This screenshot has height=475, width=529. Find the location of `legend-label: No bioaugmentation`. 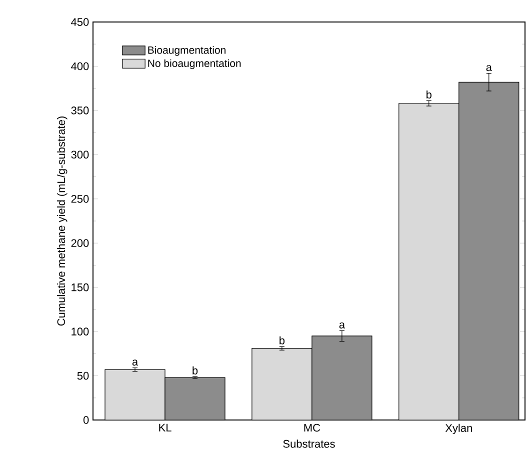

legend-label: No bioaugmentation is located at coordinates (194, 64).